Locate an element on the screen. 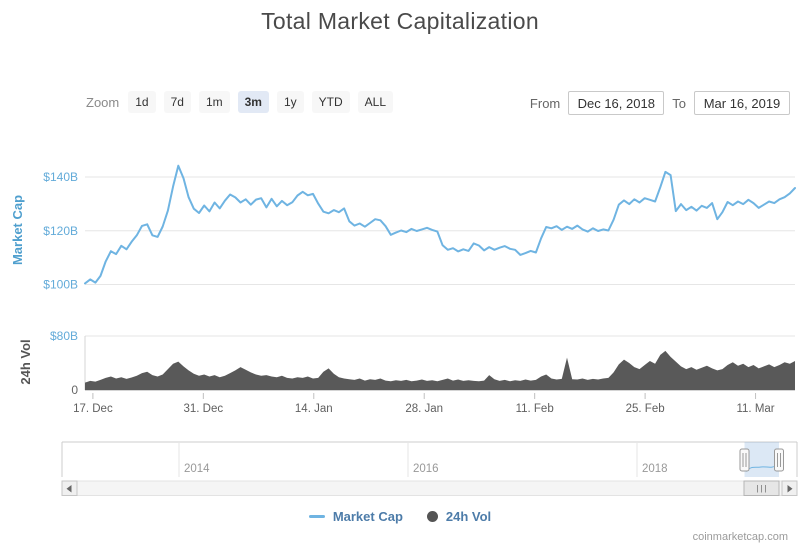 This screenshot has width=800, height=550. zoom-preset-ytd: YTD is located at coordinates (330, 102).